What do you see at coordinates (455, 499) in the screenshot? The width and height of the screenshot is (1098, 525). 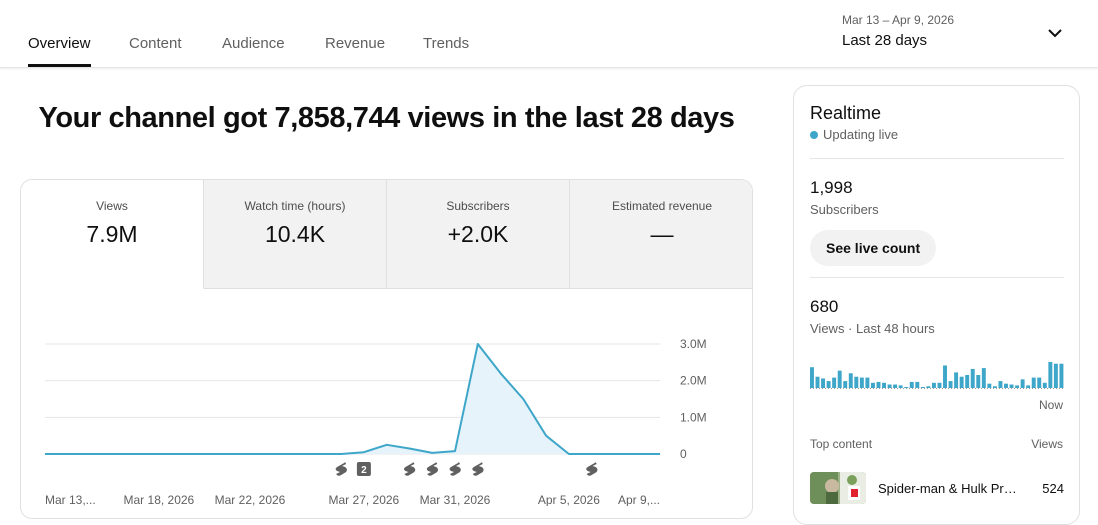 I see `x-tick-label: Mar 31, 2026` at bounding box center [455, 499].